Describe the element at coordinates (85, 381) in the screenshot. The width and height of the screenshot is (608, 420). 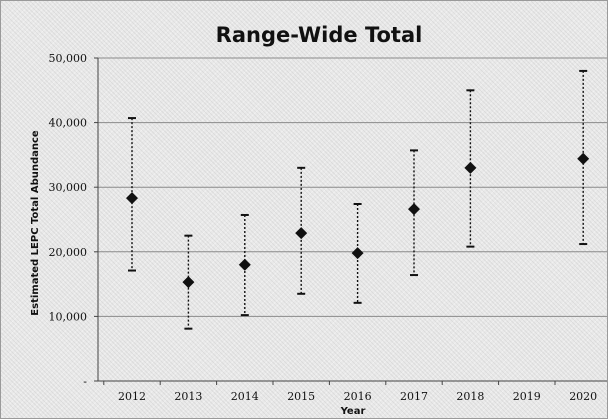
I see `y-tick-label: -` at that location.